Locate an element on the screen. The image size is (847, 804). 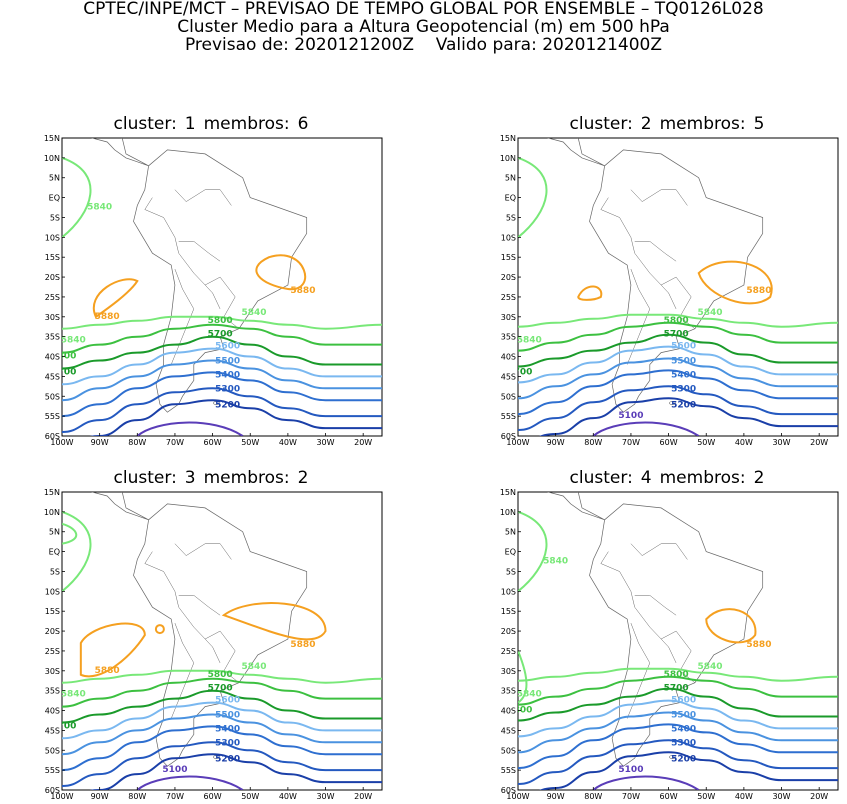
lon-tick-label: 70W is located at coordinates (631, 796).